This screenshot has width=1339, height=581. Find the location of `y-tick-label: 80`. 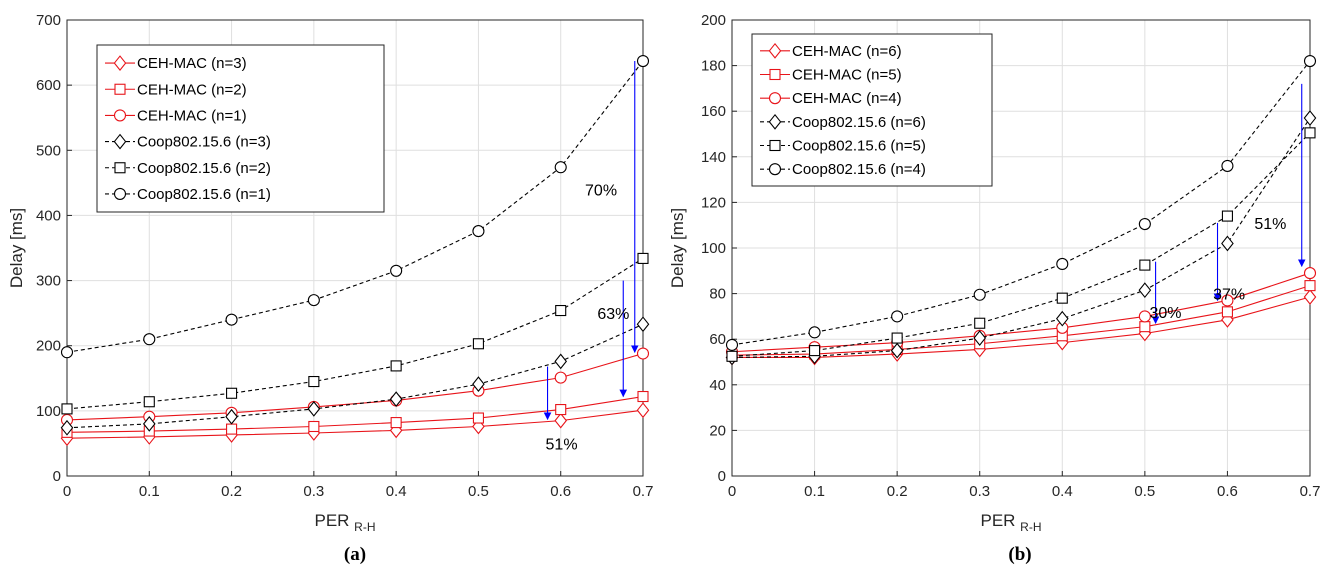

y-tick-label: 80 is located at coordinates (717, 294).